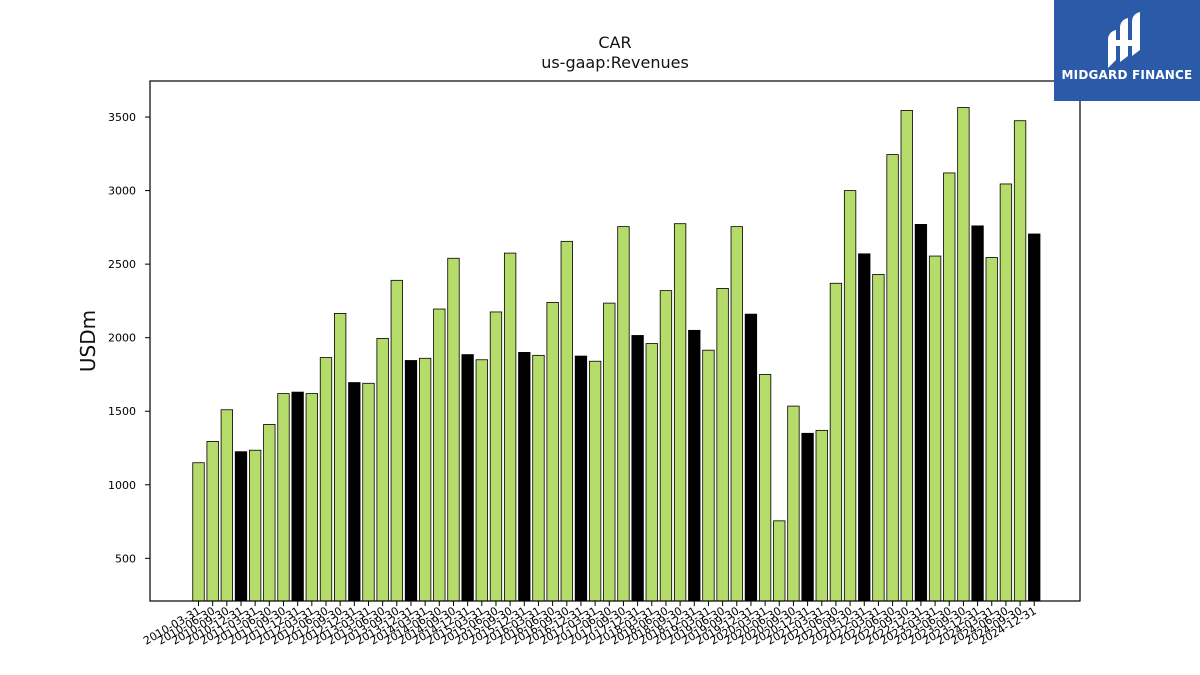 This screenshot has height=675, width=1200. What do you see at coordinates (88, 341) in the screenshot?
I see `y-axis-label: USDm` at bounding box center [88, 341].